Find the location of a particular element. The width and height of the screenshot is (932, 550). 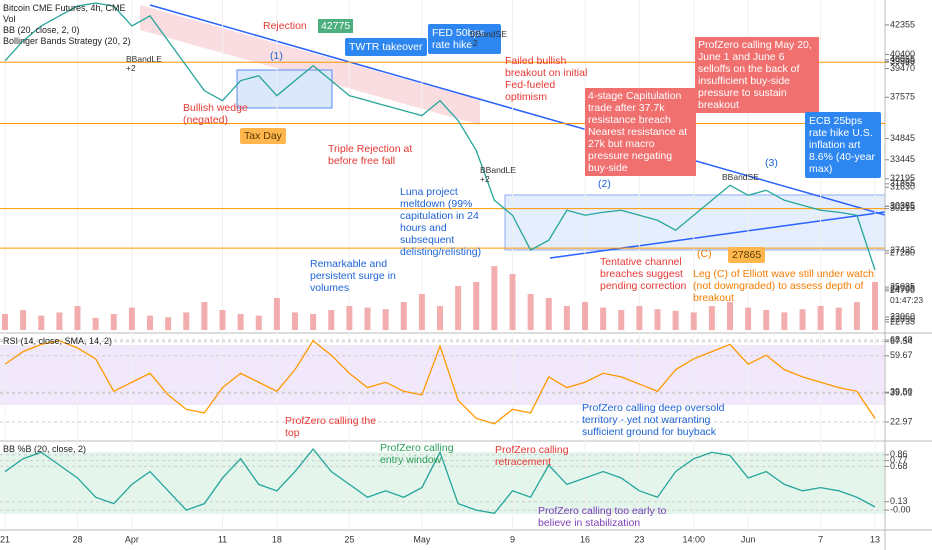

y-tick-label: 34845 is located at coordinates (902, 138).